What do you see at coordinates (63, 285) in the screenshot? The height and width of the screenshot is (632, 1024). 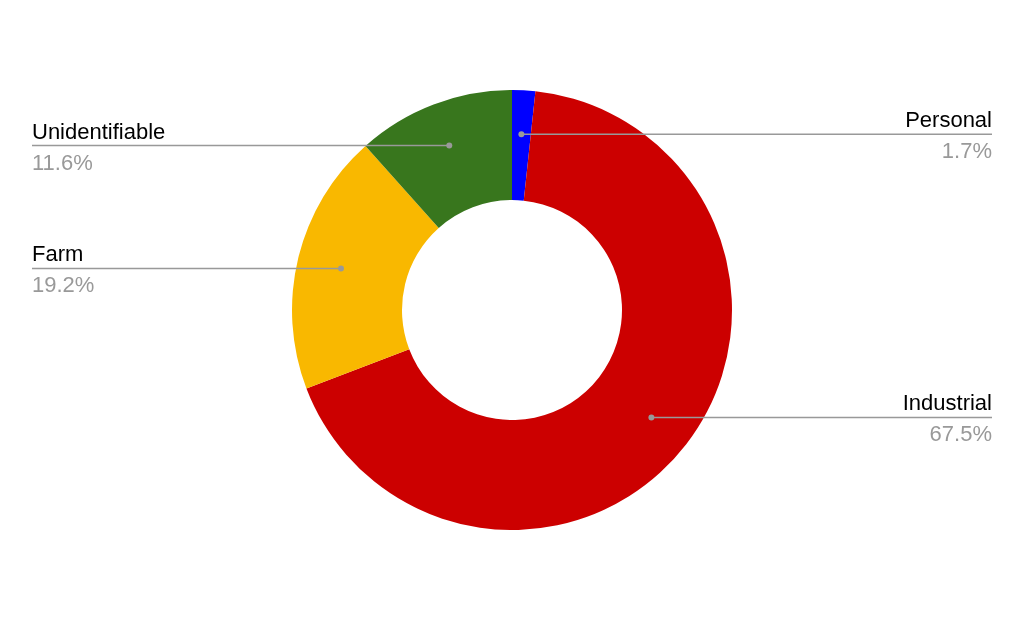 I see `data-label: 19.2%` at bounding box center [63, 285].